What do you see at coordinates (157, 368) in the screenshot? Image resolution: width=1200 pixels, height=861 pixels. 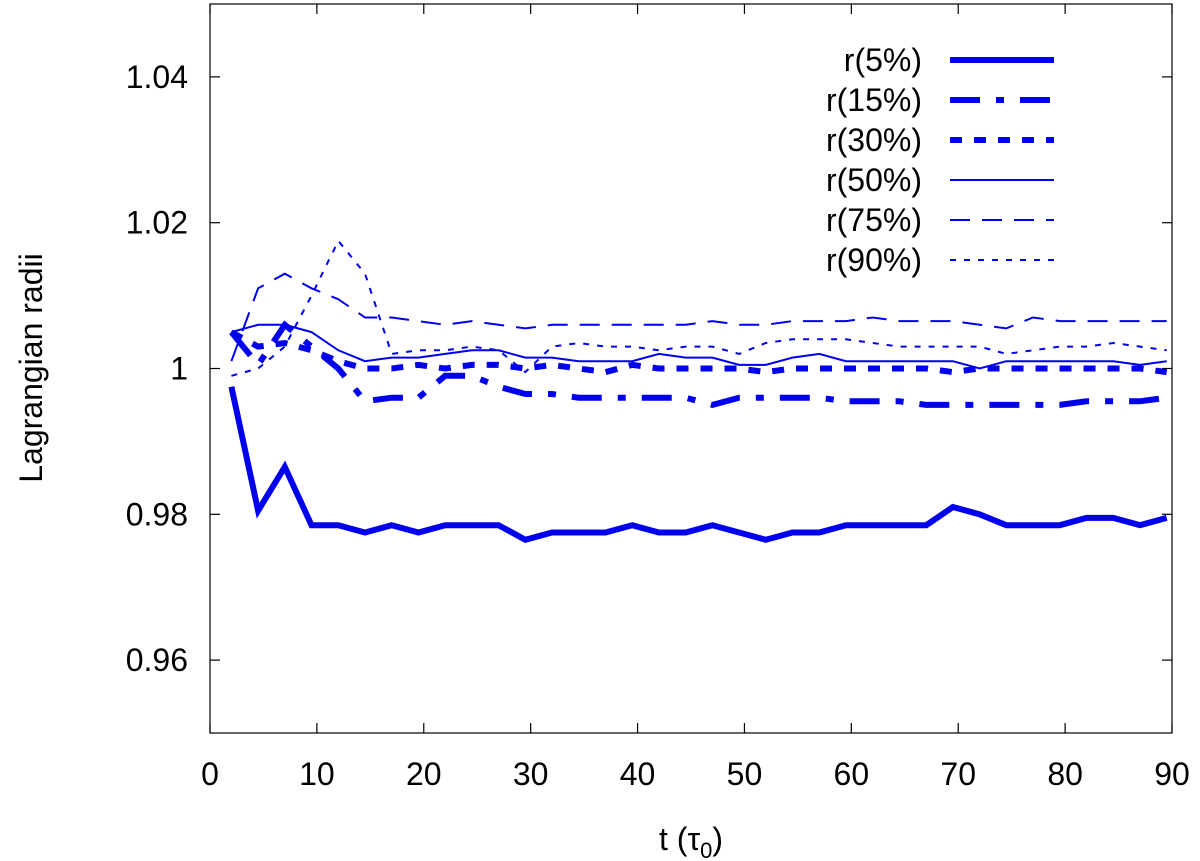 I see `y-tick-labels: 0.96 0.98 1 1.02 1.04` at bounding box center [157, 368].